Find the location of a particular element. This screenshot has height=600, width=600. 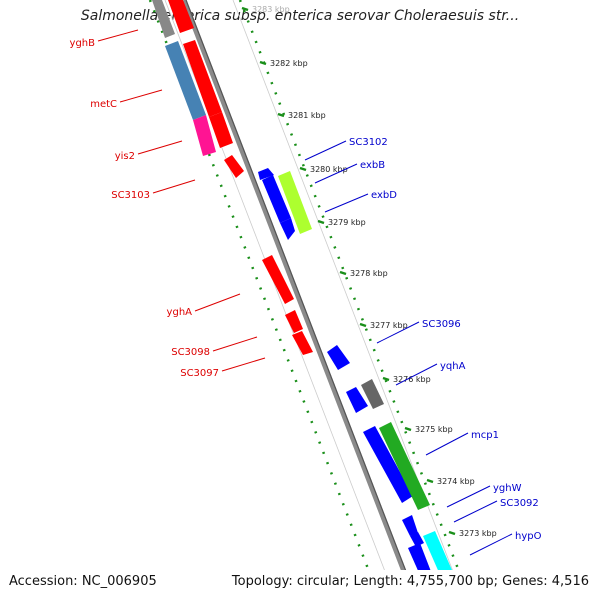

gene-label-yghA: yghA is located at coordinates (180, 312).